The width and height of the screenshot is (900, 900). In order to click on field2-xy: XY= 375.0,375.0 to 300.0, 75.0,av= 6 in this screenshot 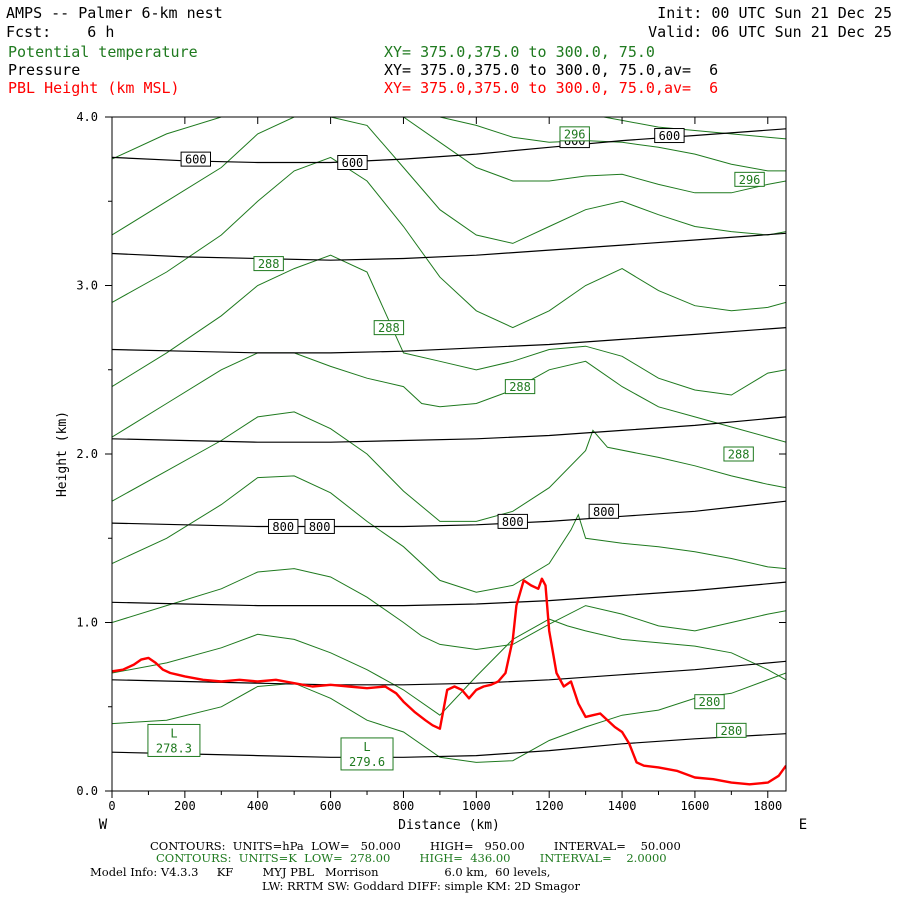, I will do `click(551, 70)`.